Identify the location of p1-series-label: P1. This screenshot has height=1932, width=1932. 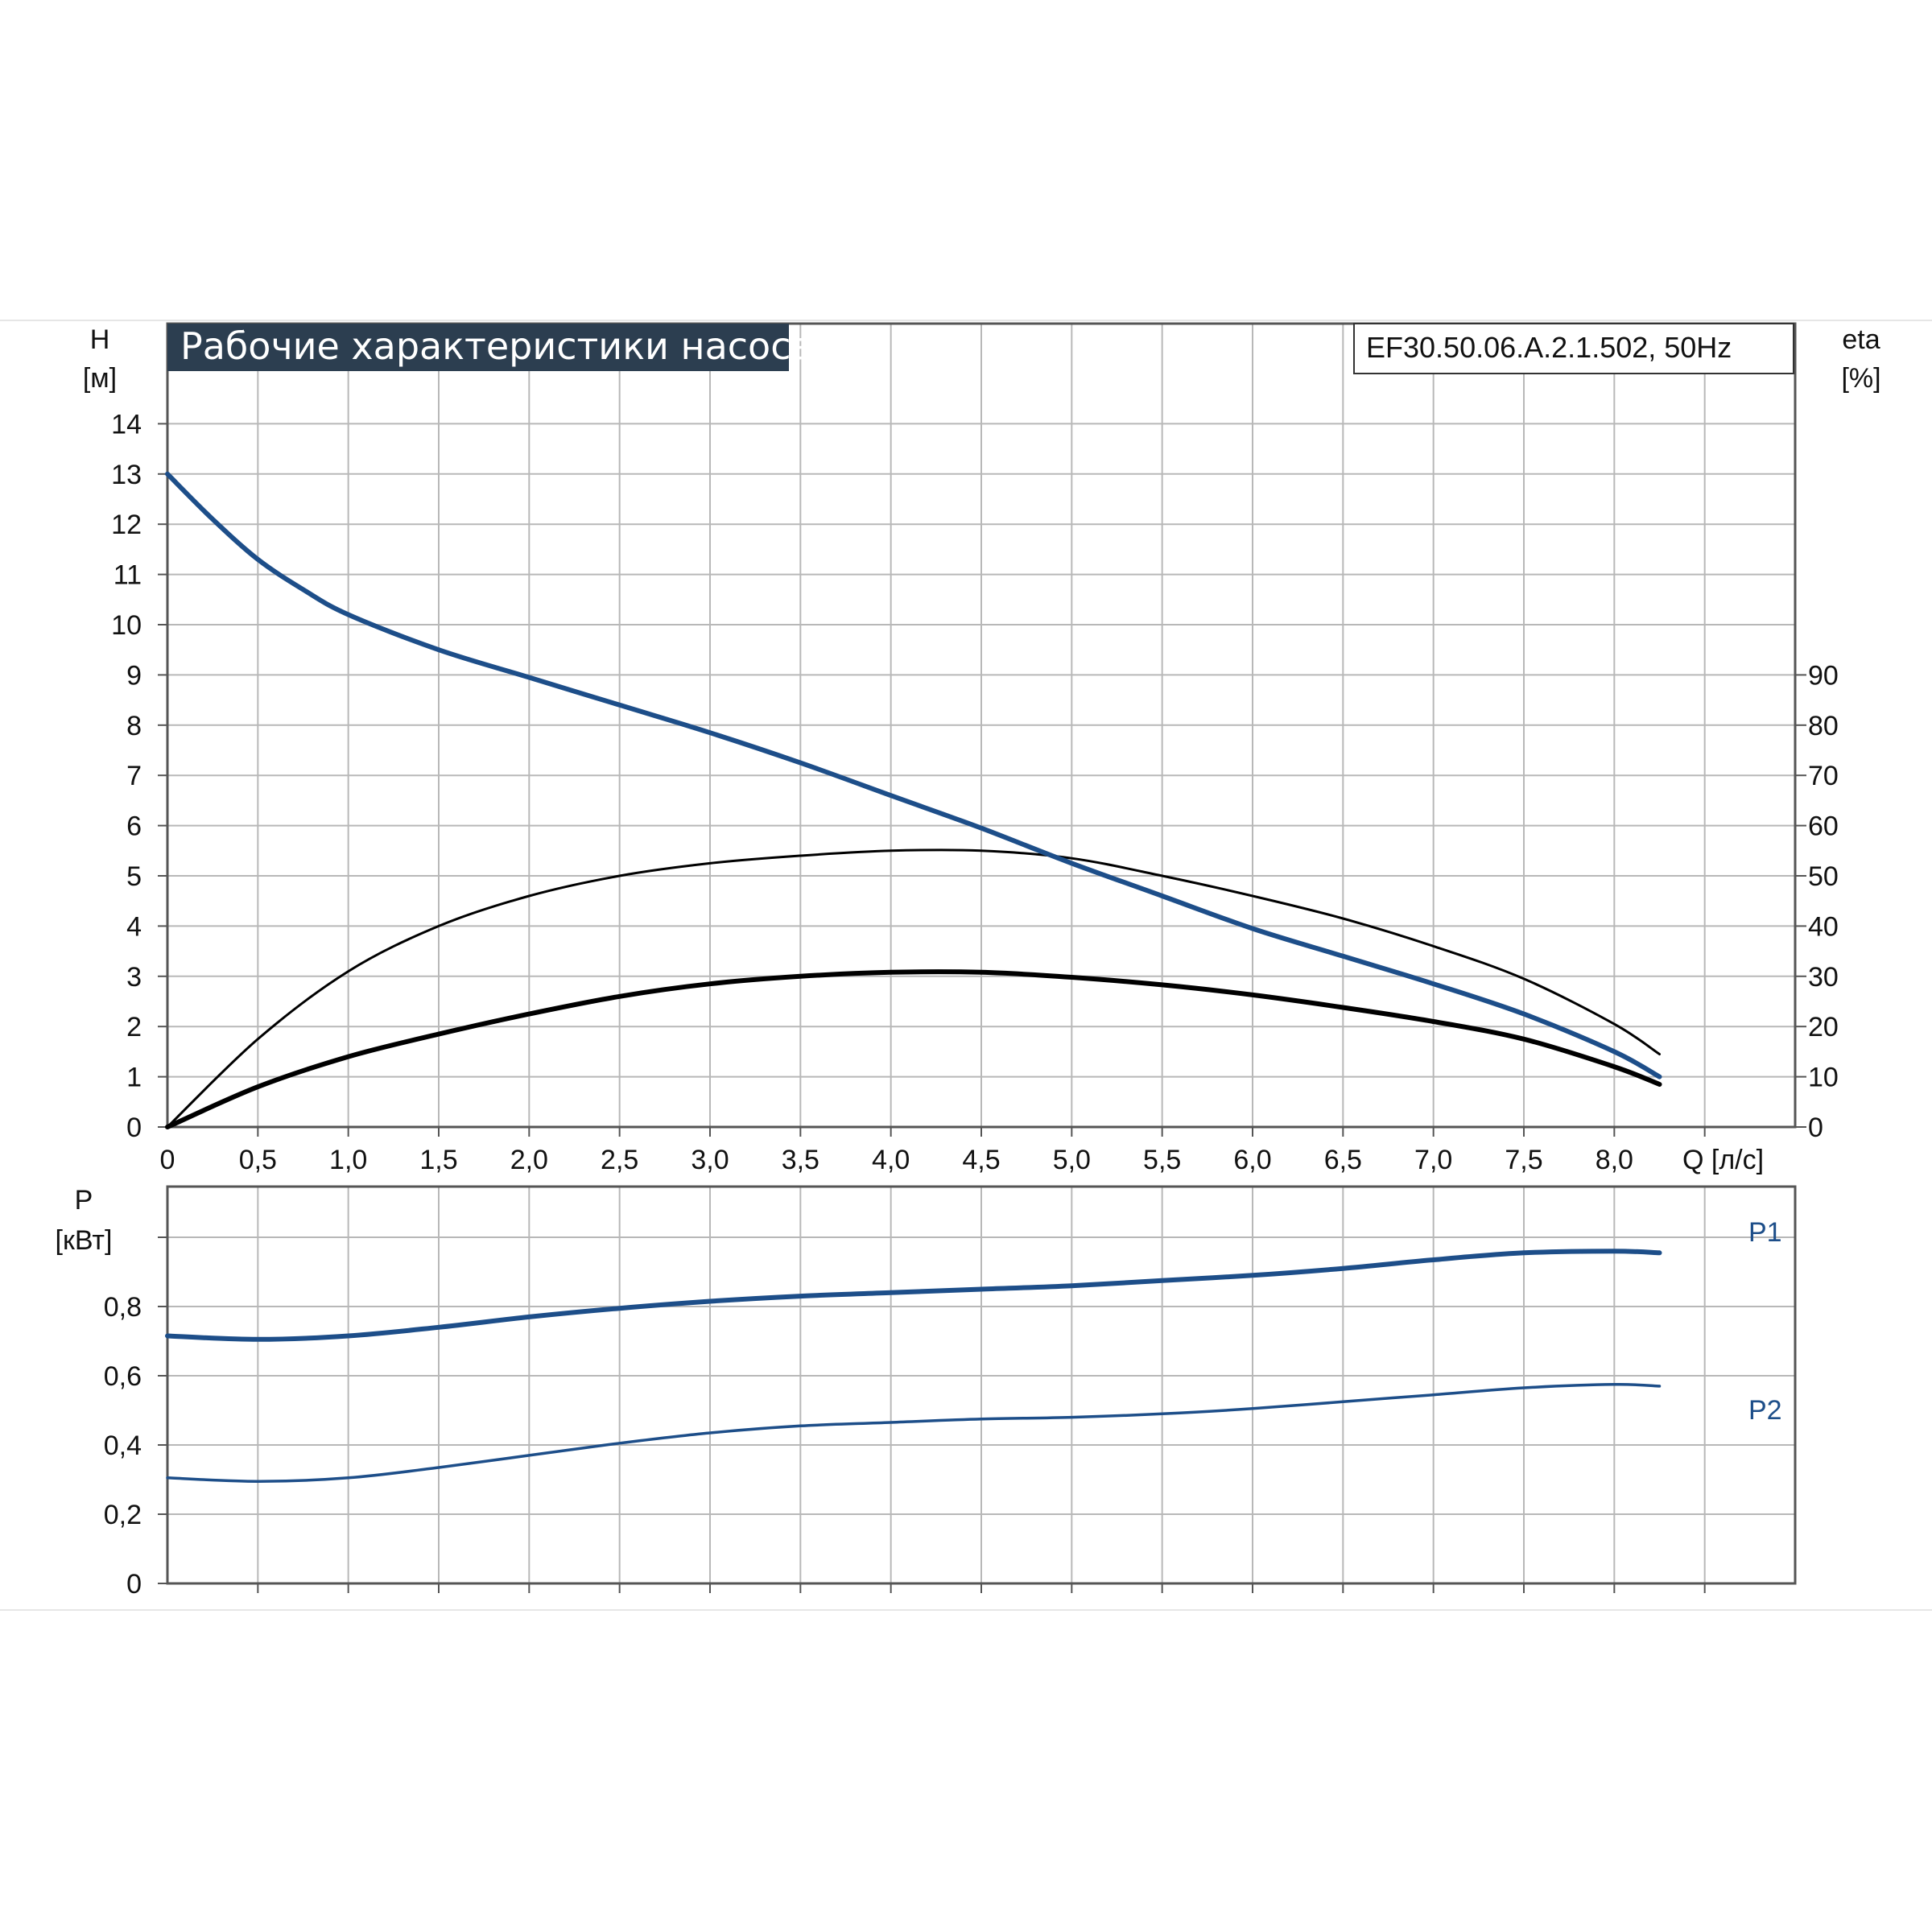
(1765, 1232).